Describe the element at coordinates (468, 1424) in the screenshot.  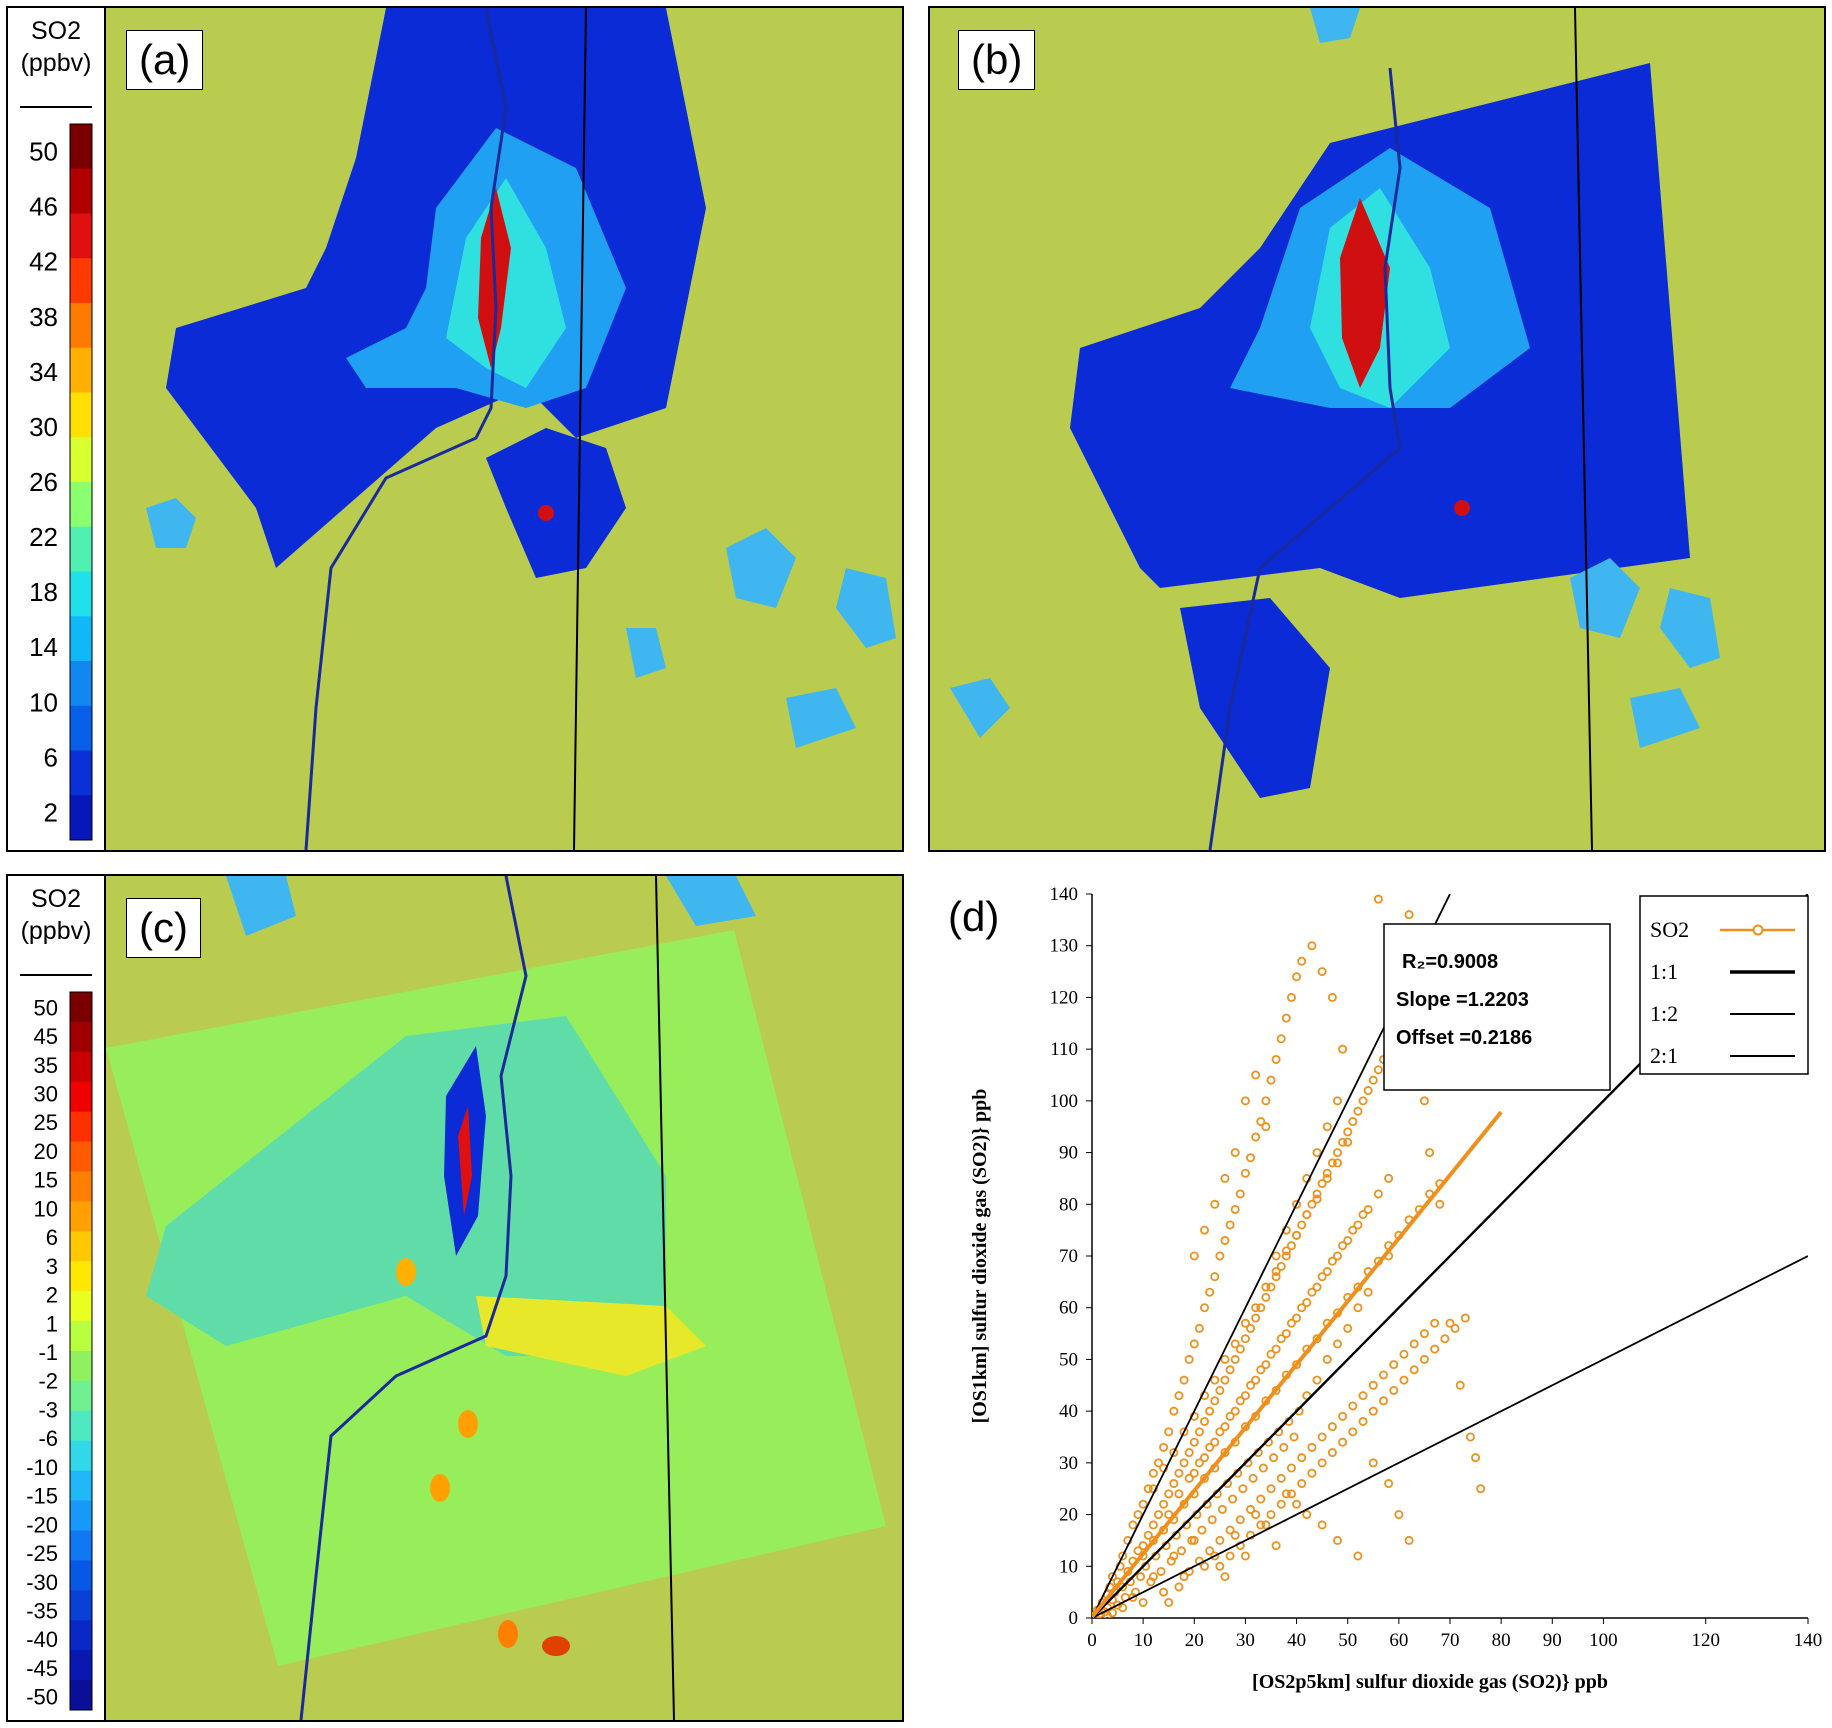
I see `difference-hotspot` at that location.